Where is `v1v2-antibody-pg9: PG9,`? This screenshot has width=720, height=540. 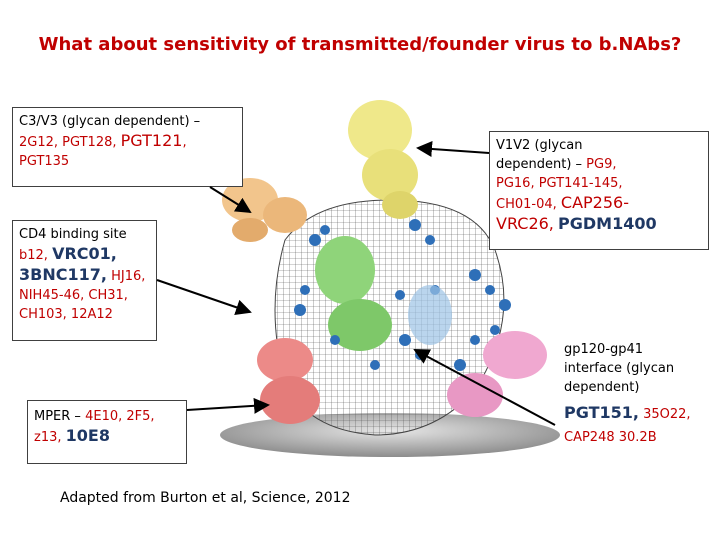
v1v2-antibody-pg9: PG9, is located at coordinates (601, 164).